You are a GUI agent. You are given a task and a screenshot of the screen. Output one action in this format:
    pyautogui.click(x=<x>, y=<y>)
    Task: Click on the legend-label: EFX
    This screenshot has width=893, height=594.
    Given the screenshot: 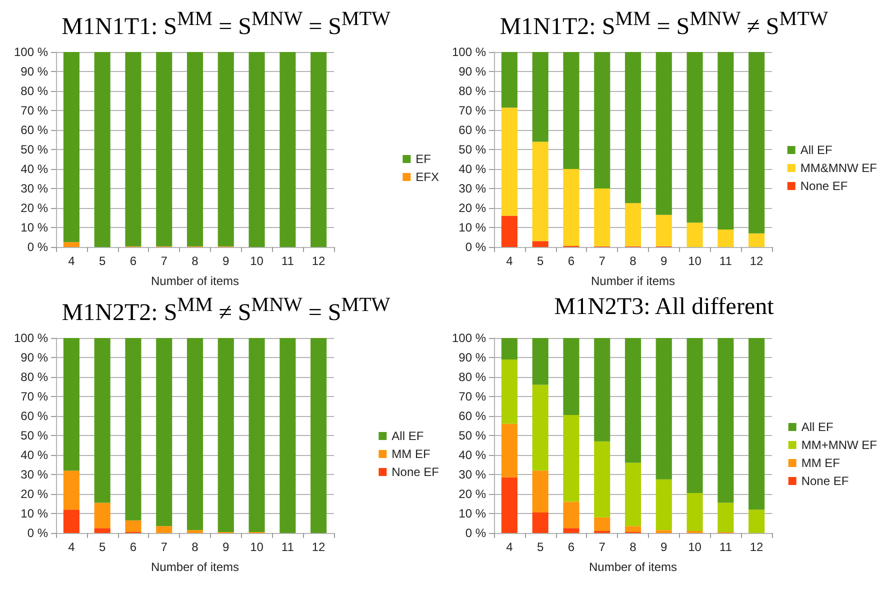 What is the action you would take?
    pyautogui.click(x=428, y=177)
    